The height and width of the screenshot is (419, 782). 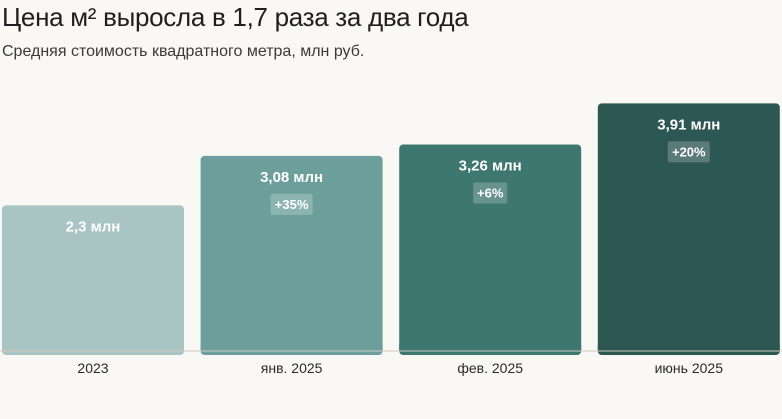 I want to click on bar-value-label-2: 3,26 млн, so click(x=490, y=166).